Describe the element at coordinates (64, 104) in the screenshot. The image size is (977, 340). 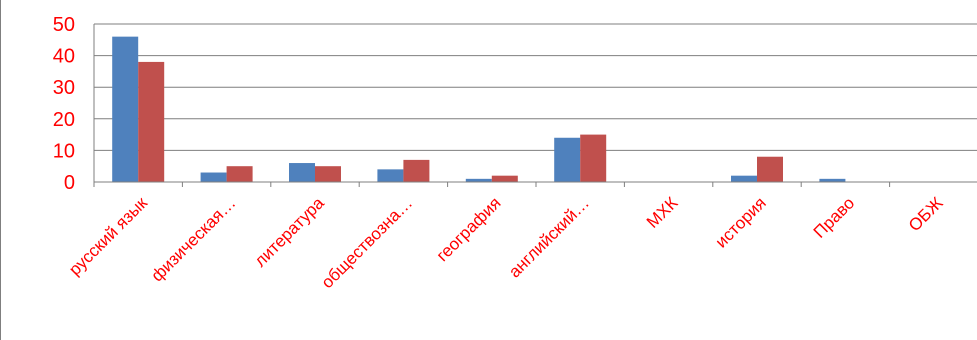
I see `y-tick-labels: 0 10 20 30 40 50` at that location.